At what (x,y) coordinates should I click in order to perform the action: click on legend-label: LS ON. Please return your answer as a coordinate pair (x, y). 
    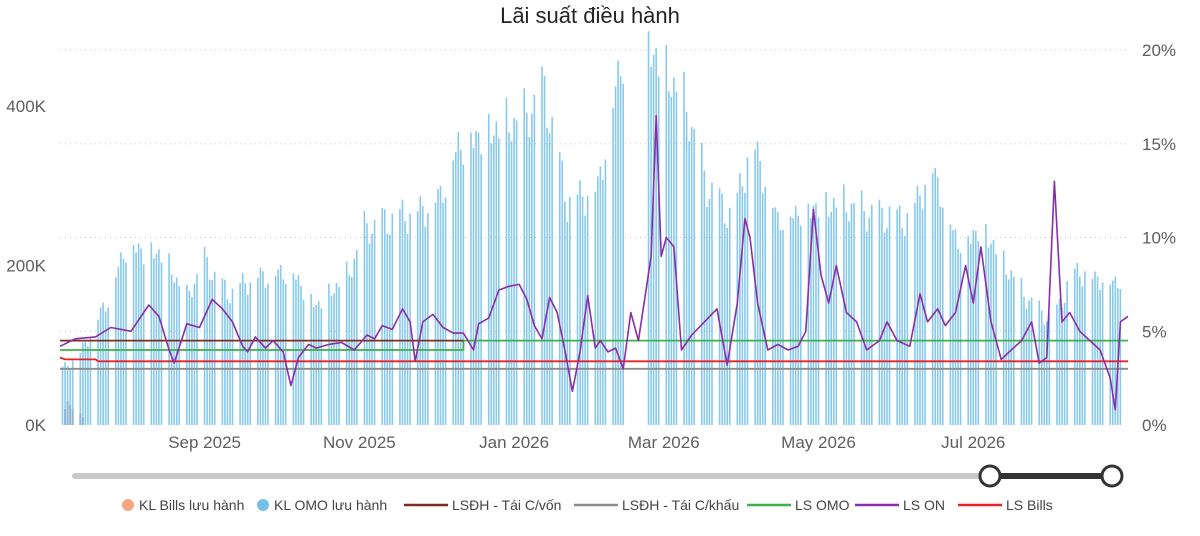
    Looking at the image, I should click on (924, 505).